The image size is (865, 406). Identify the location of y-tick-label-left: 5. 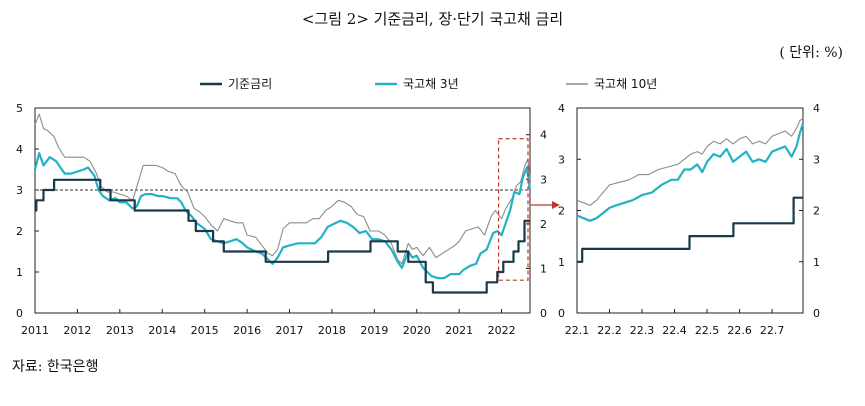
(19, 108).